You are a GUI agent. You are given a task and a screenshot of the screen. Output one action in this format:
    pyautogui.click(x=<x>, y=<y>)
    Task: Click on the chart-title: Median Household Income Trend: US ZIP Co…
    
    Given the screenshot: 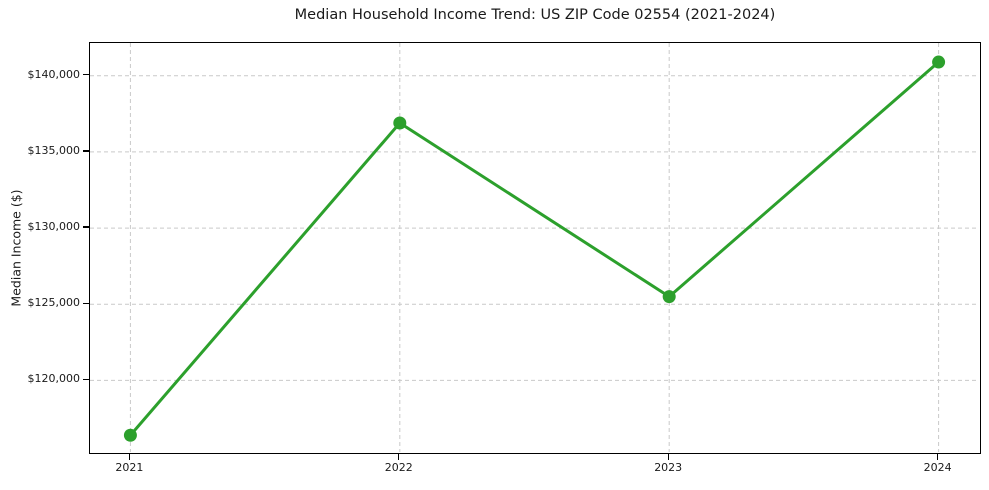 What is the action you would take?
    pyautogui.click(x=535, y=15)
    